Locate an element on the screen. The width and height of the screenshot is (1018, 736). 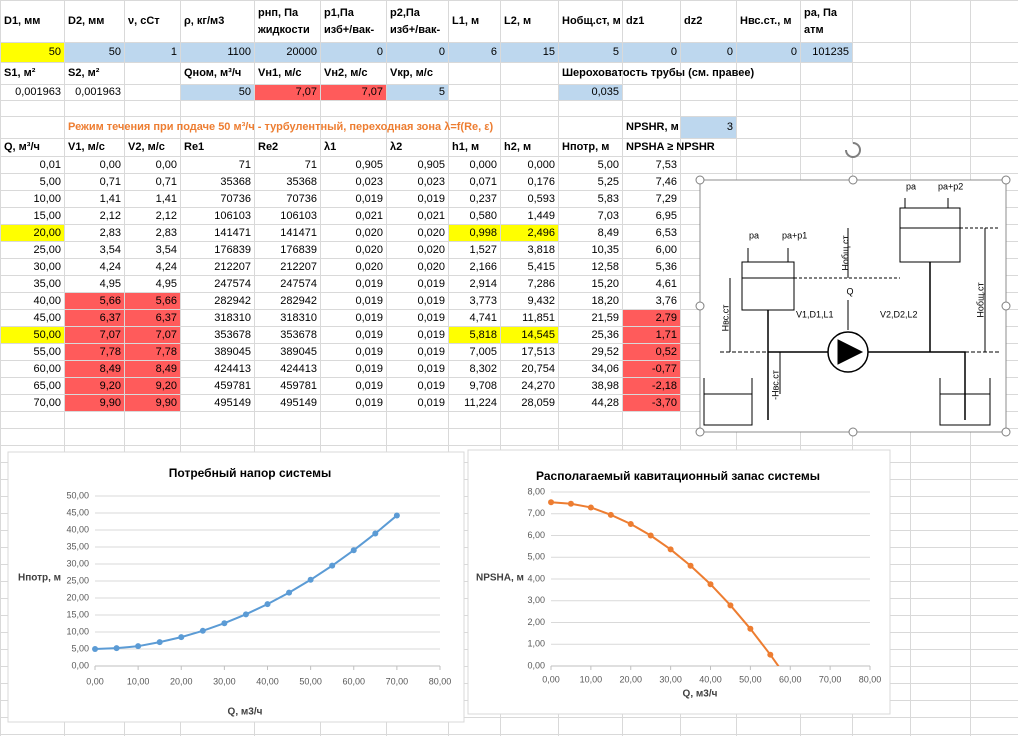
cell: 424413 is located at coordinates (217, 369).